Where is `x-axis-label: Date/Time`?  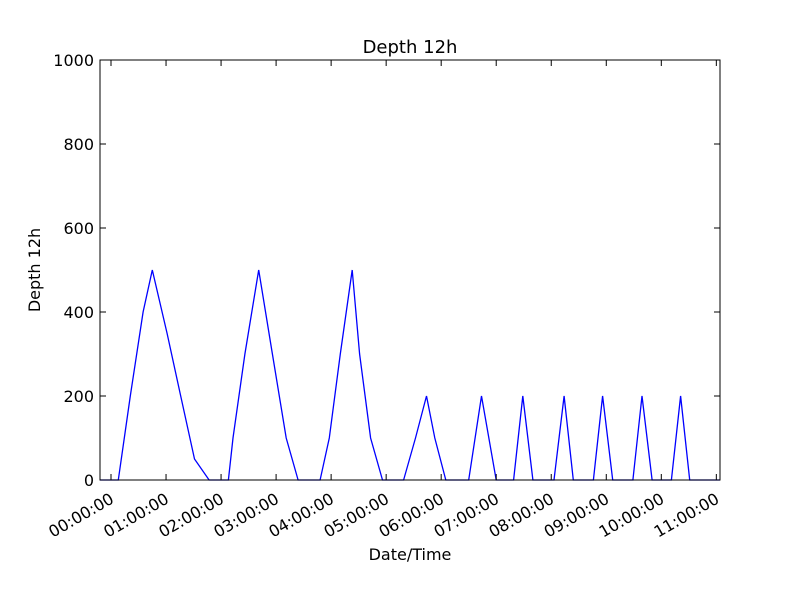 x-axis-label: Date/Time is located at coordinates (410, 554).